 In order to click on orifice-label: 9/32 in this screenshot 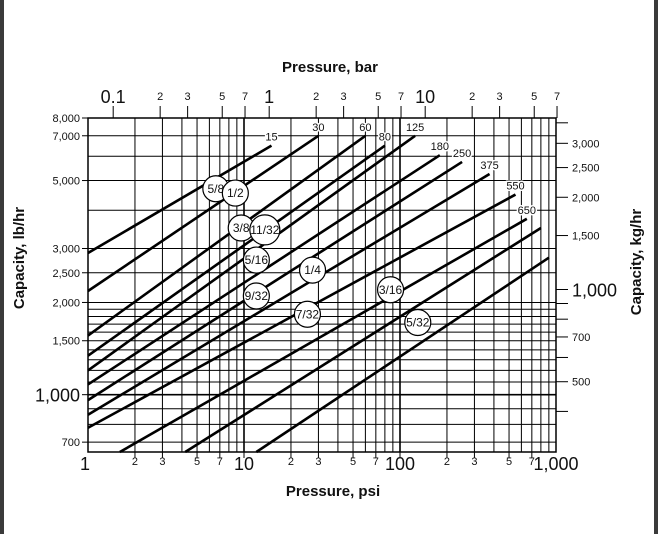, I will do `click(257, 296)`.